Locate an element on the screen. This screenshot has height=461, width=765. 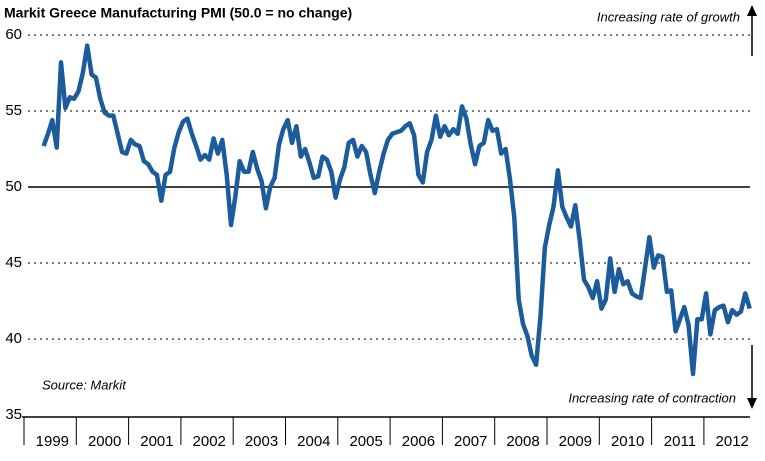
contraction-arrow is located at coordinates (752, 377).